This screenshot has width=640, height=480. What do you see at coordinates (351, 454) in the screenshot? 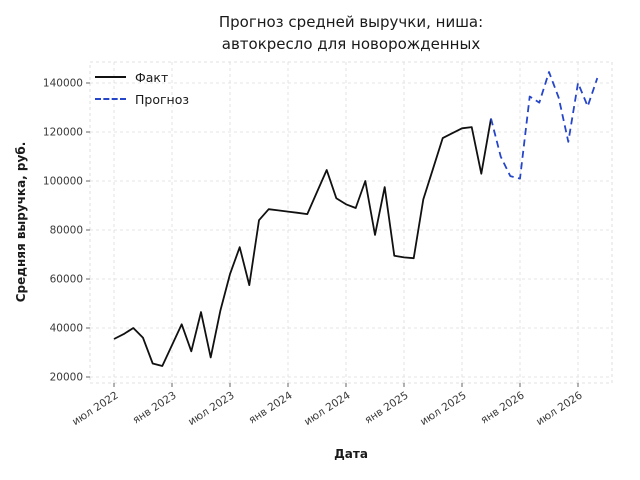
I see `x-axis-label: Дата` at bounding box center [351, 454].